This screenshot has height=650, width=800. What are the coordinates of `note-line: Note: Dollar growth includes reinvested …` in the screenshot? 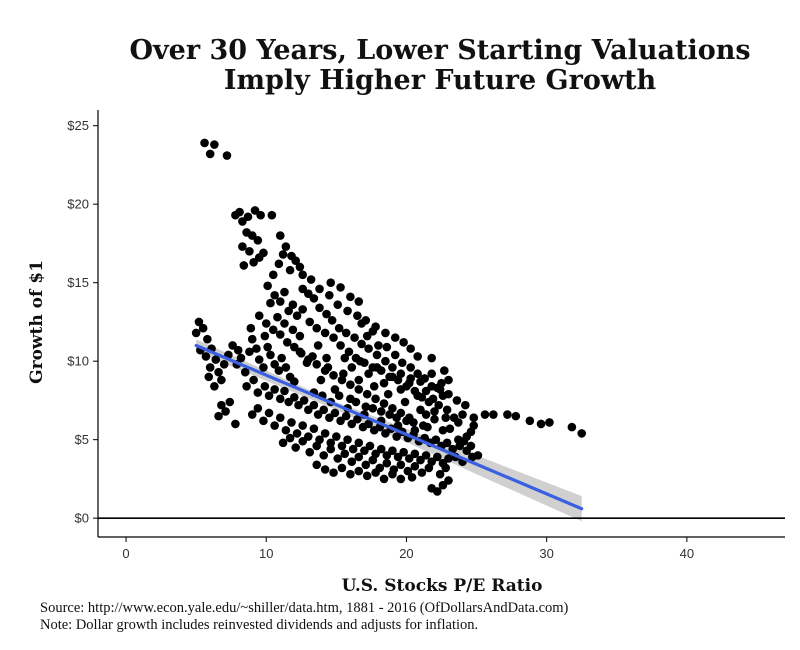 It's located at (259, 625).